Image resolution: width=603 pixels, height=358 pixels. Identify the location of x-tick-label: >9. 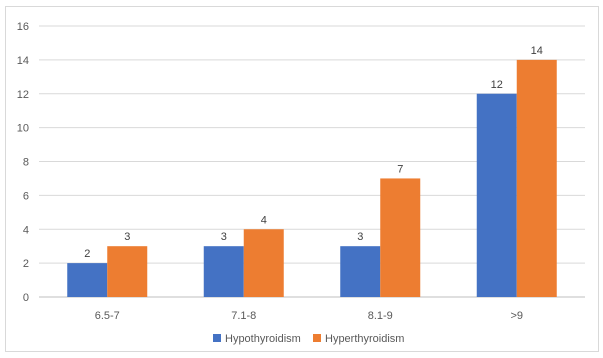
(516, 316).